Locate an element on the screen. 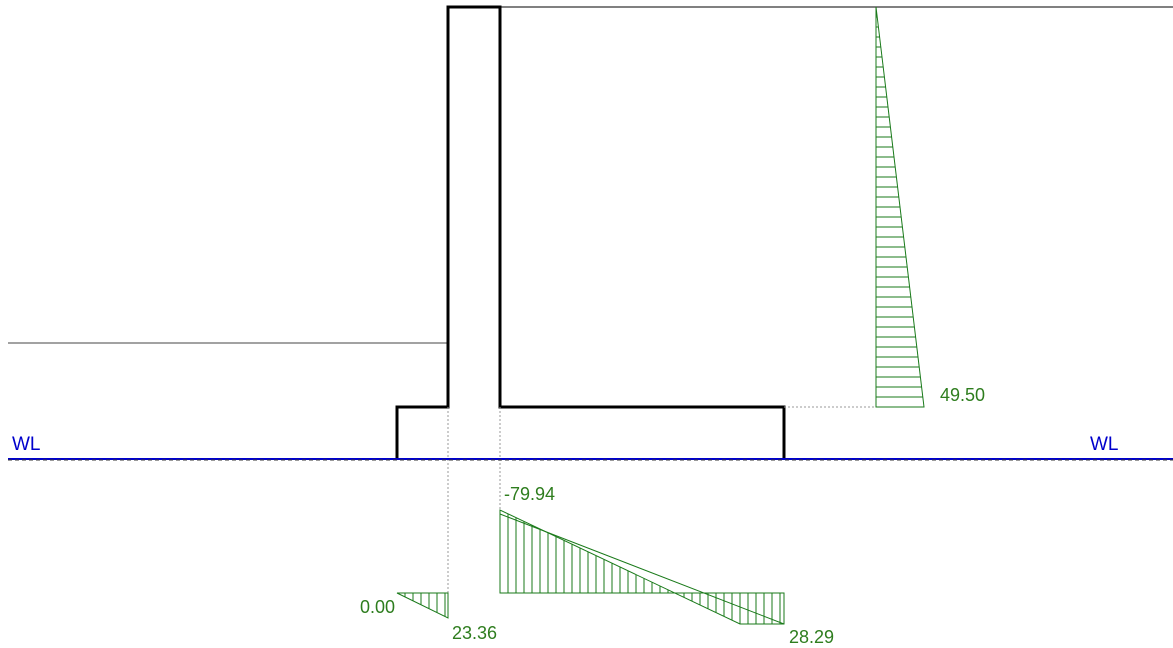  heel-moment-start-label: -79.94 is located at coordinates (529, 494).